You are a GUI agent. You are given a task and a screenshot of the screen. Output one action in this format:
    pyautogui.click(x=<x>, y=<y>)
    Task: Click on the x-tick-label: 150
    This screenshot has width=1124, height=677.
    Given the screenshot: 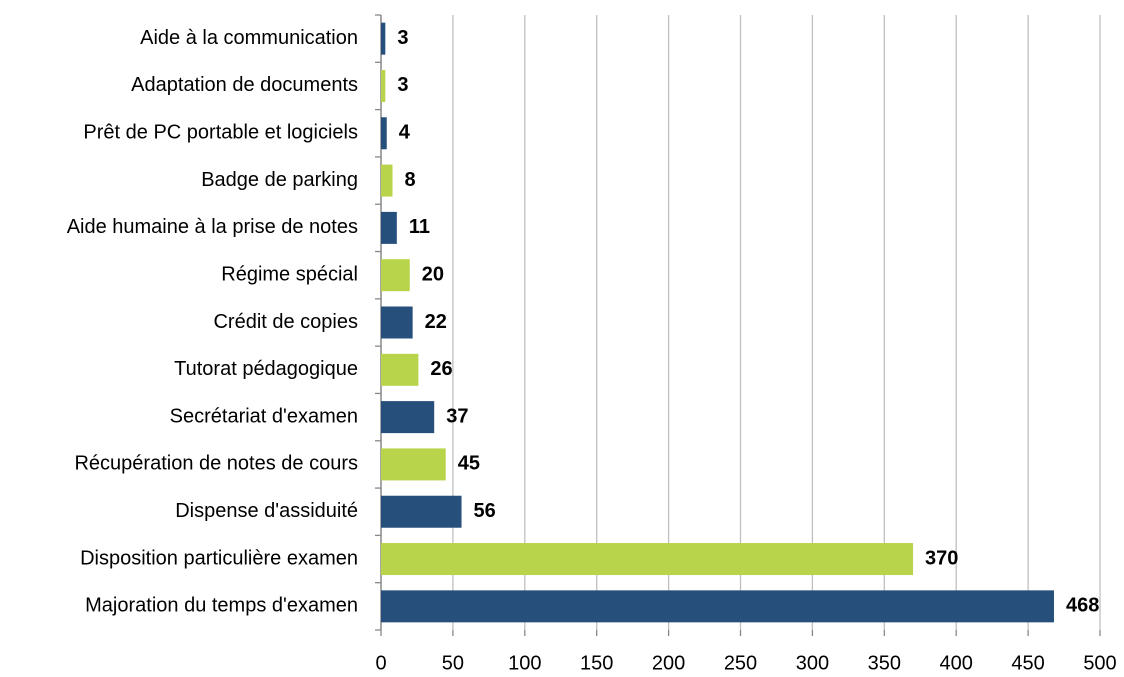 What is the action you would take?
    pyautogui.click(x=596, y=663)
    